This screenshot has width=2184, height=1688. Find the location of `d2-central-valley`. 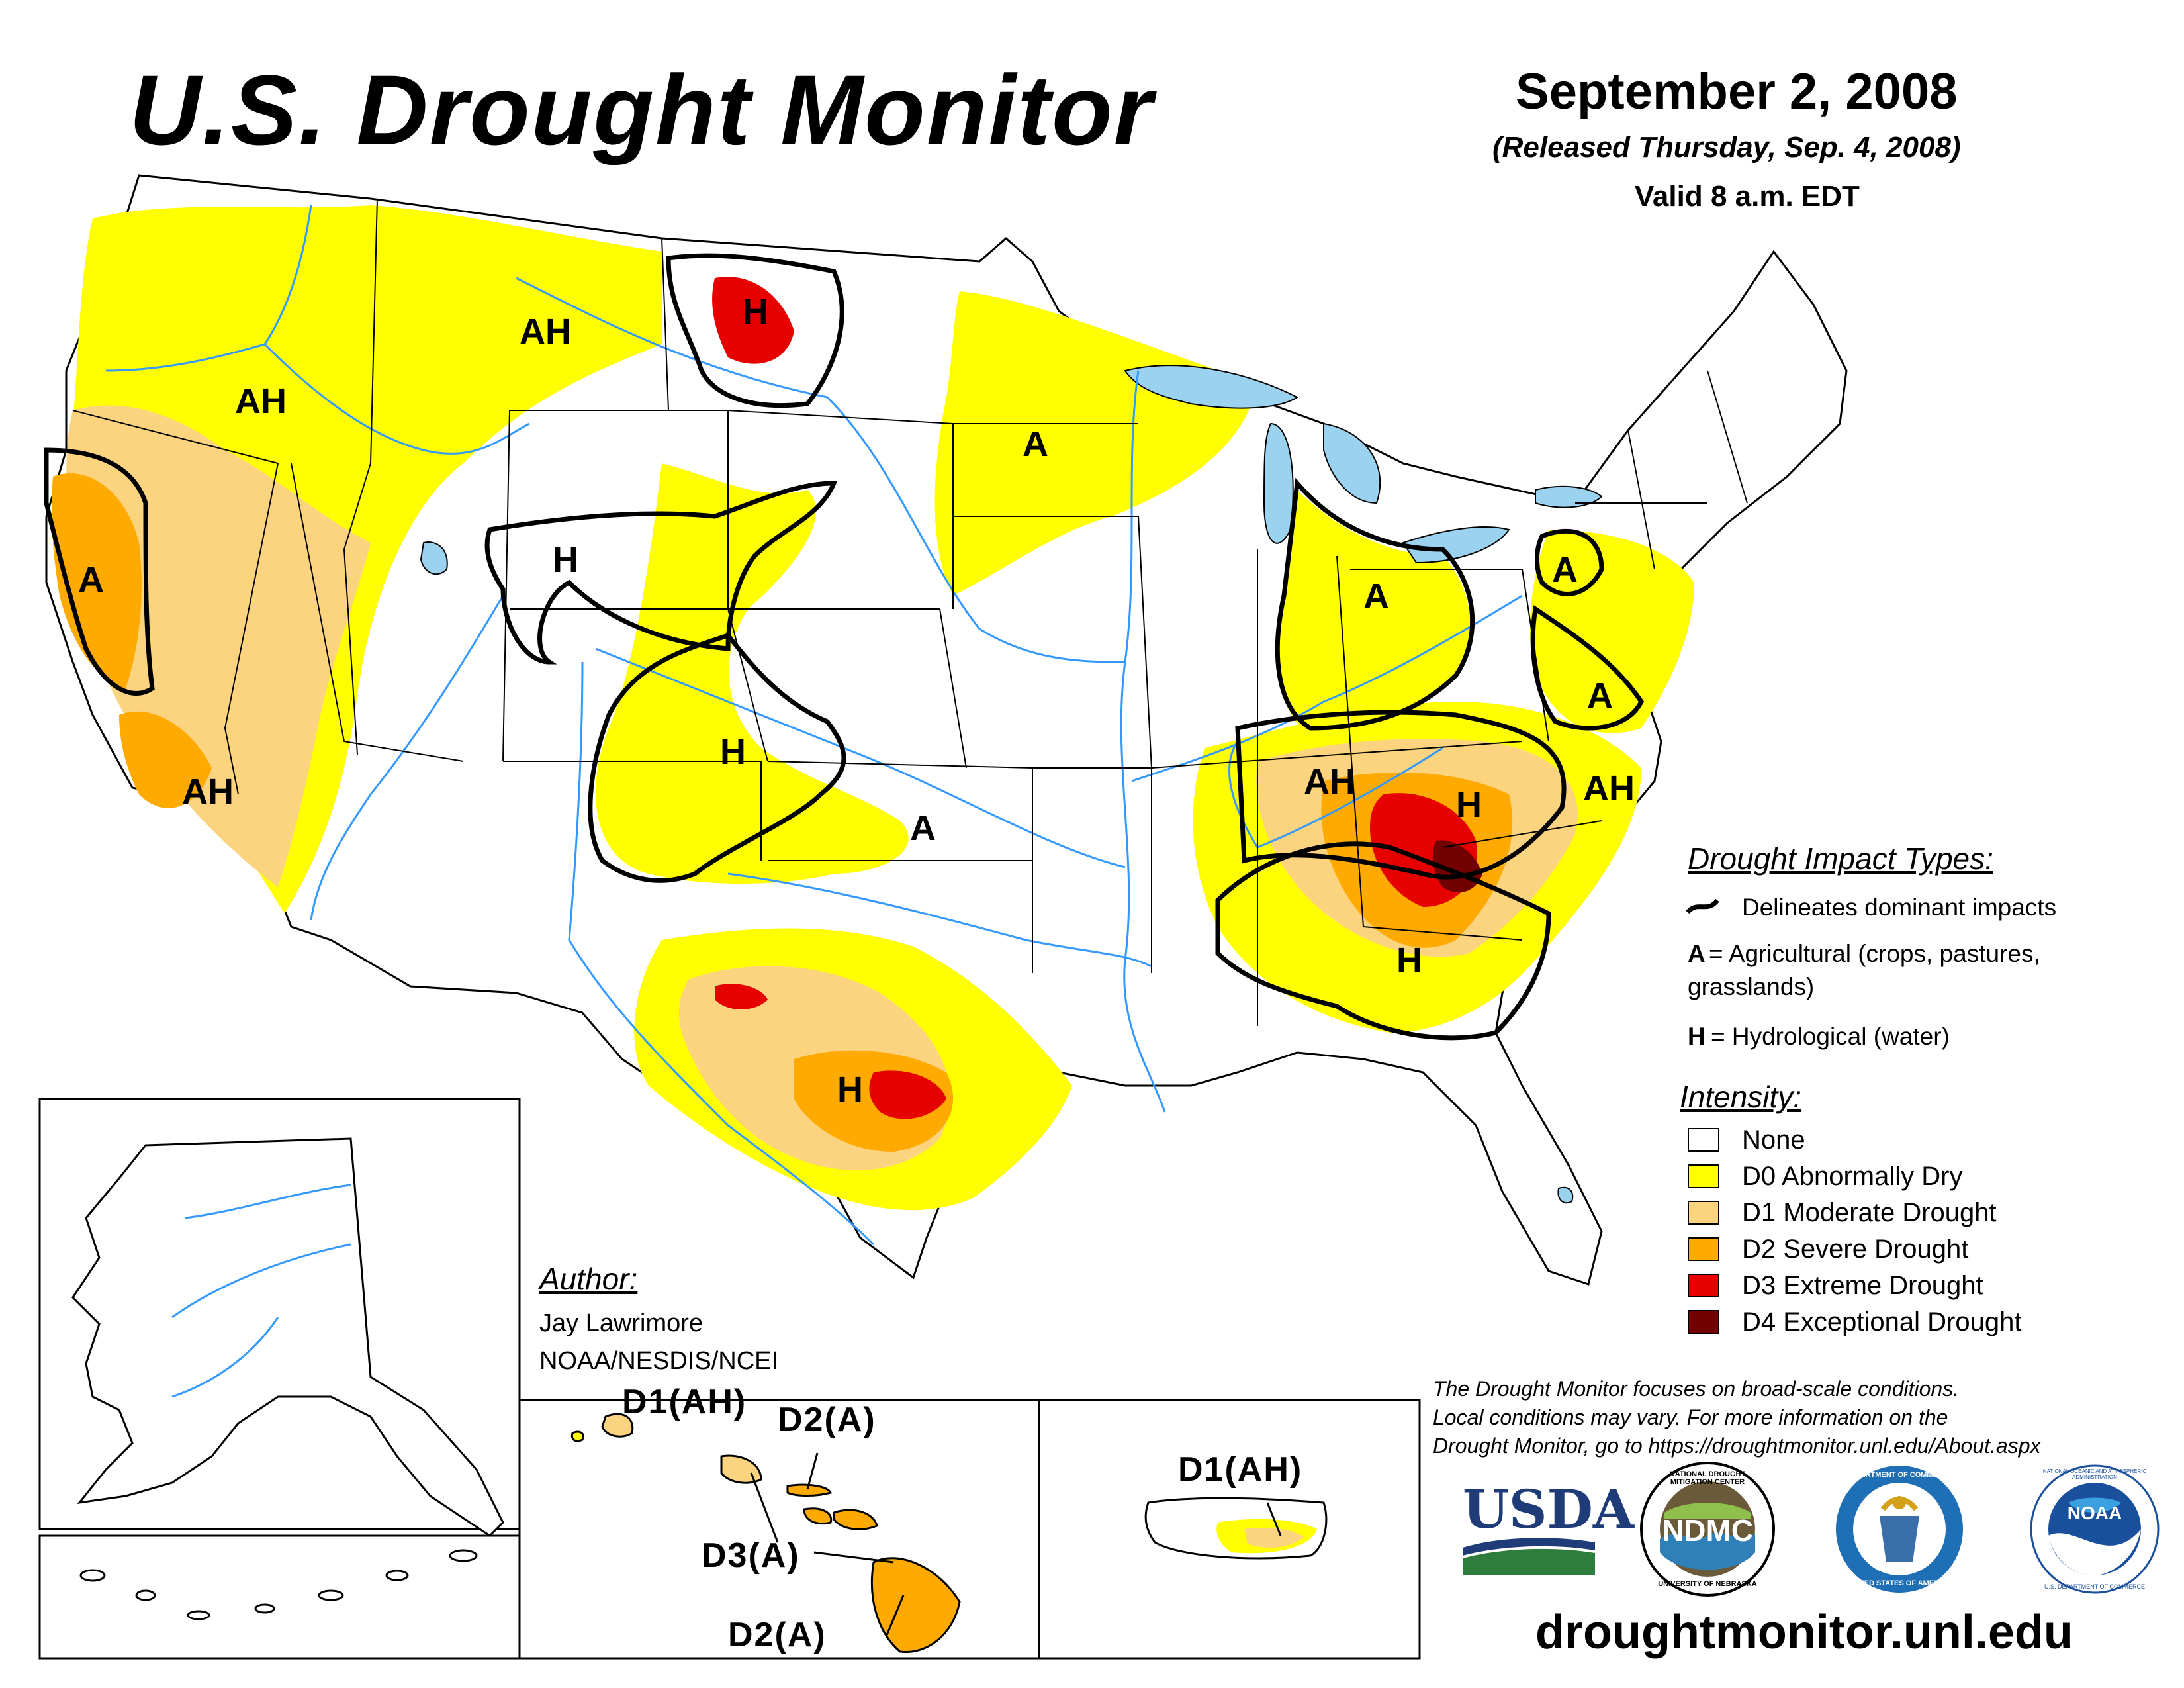

d2-central-valley is located at coordinates (165, 759).